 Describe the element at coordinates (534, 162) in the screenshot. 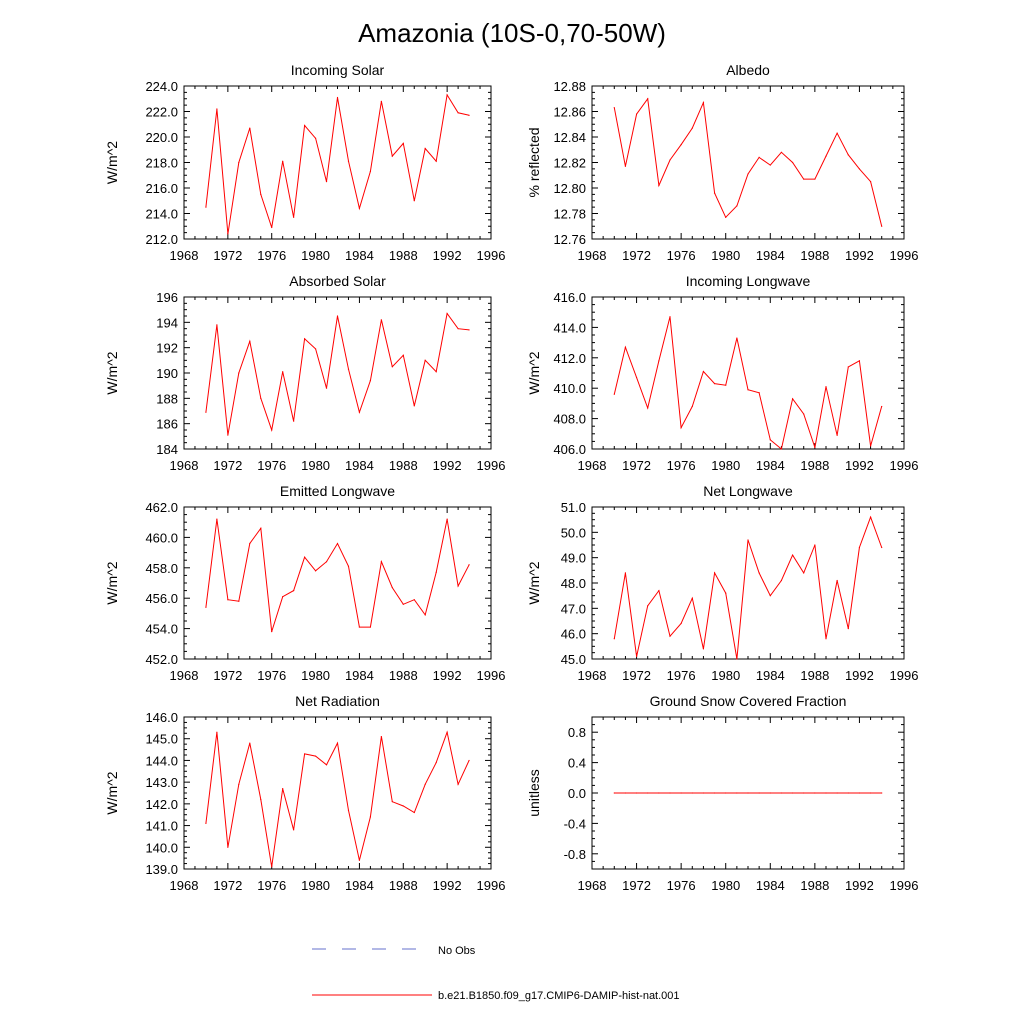

I see `y-axis-label: % reflected` at that location.